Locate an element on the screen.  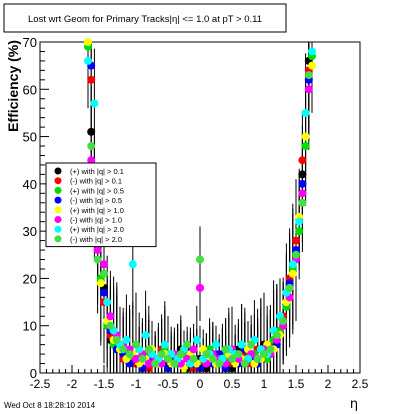
legend-box is located at coordinates (101, 205).